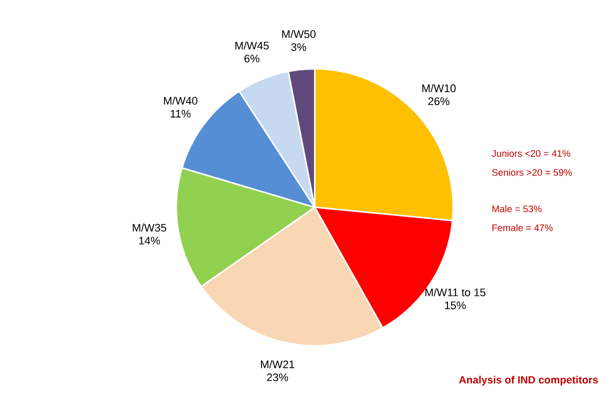  I want to click on text: Female = 47%, so click(522, 228).